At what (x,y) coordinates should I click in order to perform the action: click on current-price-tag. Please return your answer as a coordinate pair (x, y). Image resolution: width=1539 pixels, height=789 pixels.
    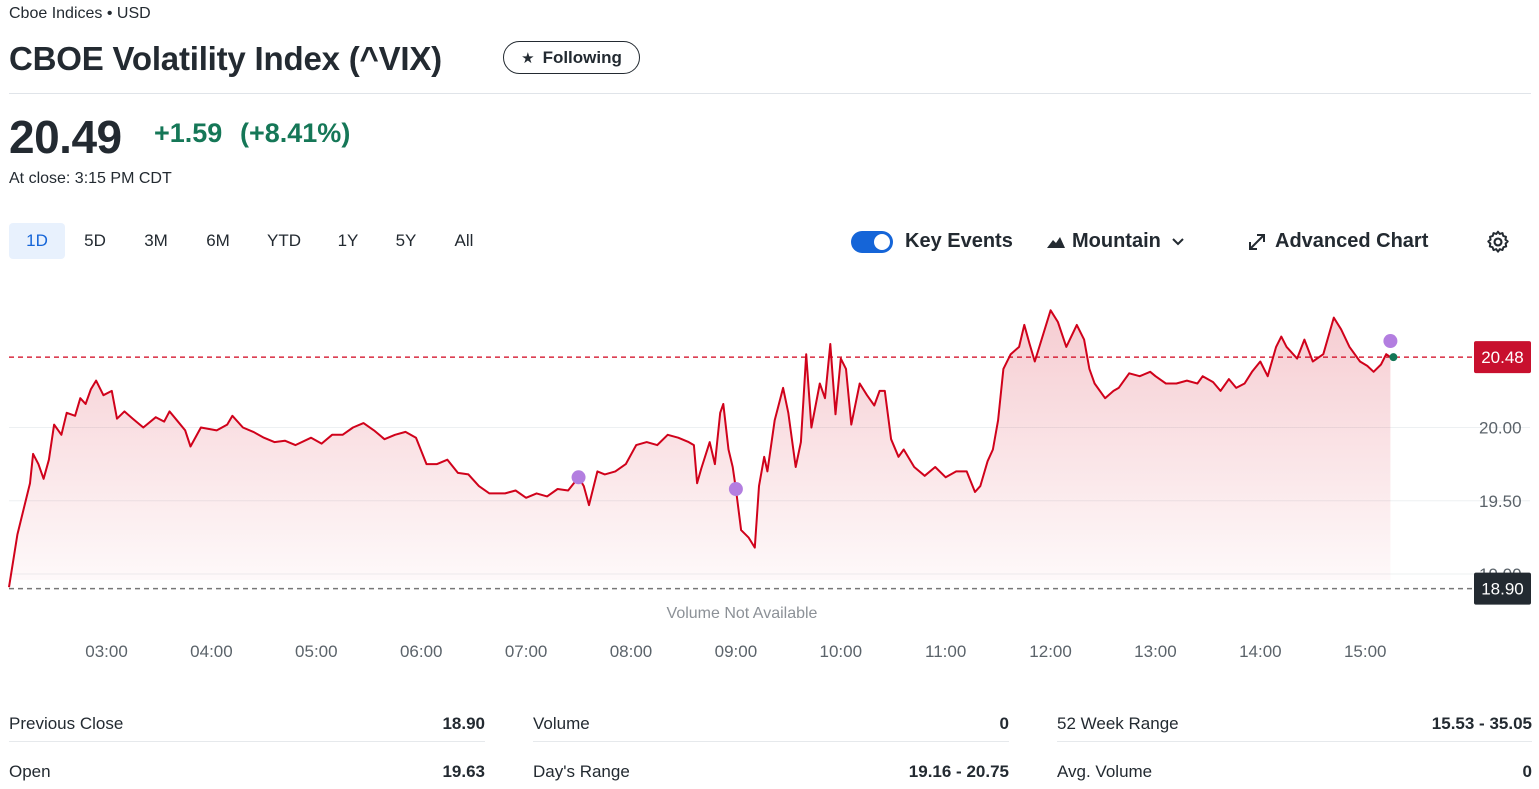
    Looking at the image, I should click on (1502, 357).